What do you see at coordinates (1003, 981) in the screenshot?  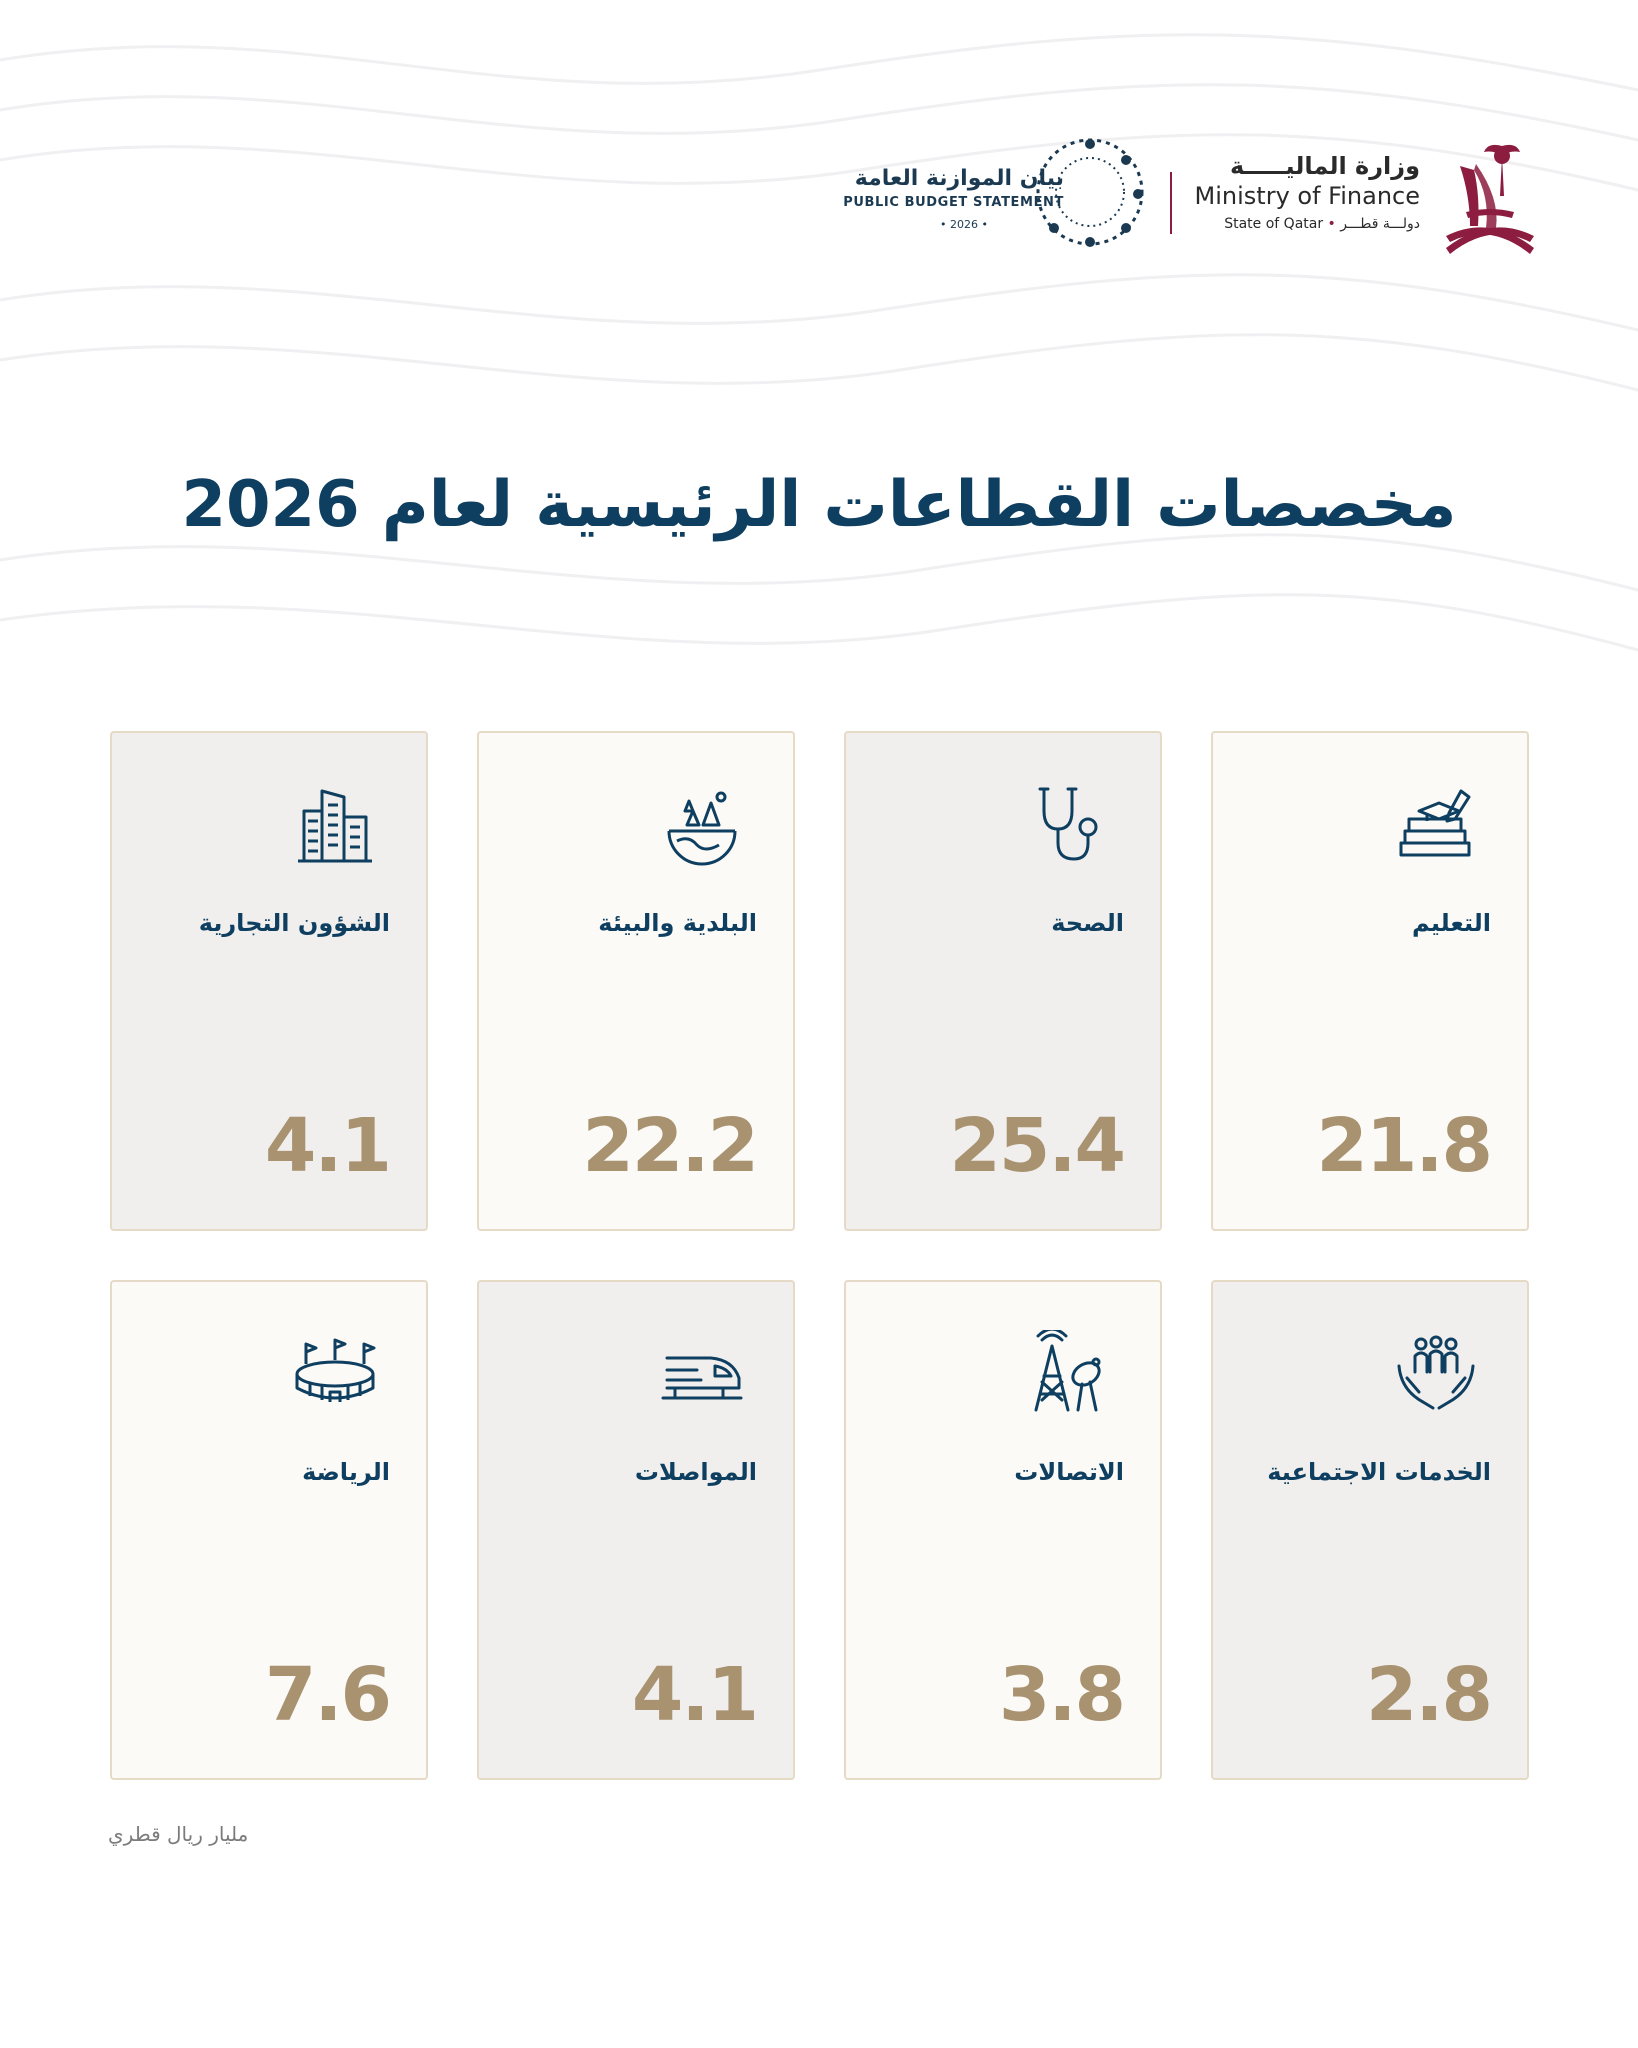 I see `sector-card-health: الصحة 25.4` at bounding box center [1003, 981].